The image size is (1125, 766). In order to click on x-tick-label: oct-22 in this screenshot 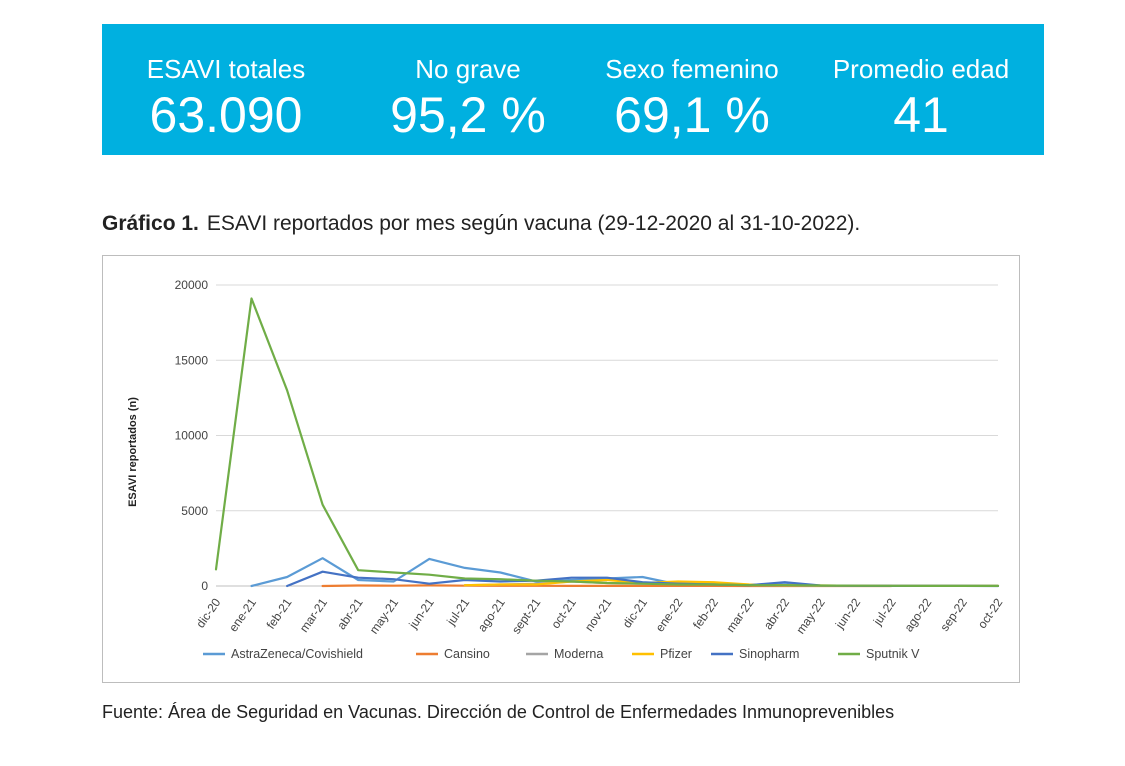, I will do `click(990, 613)`.